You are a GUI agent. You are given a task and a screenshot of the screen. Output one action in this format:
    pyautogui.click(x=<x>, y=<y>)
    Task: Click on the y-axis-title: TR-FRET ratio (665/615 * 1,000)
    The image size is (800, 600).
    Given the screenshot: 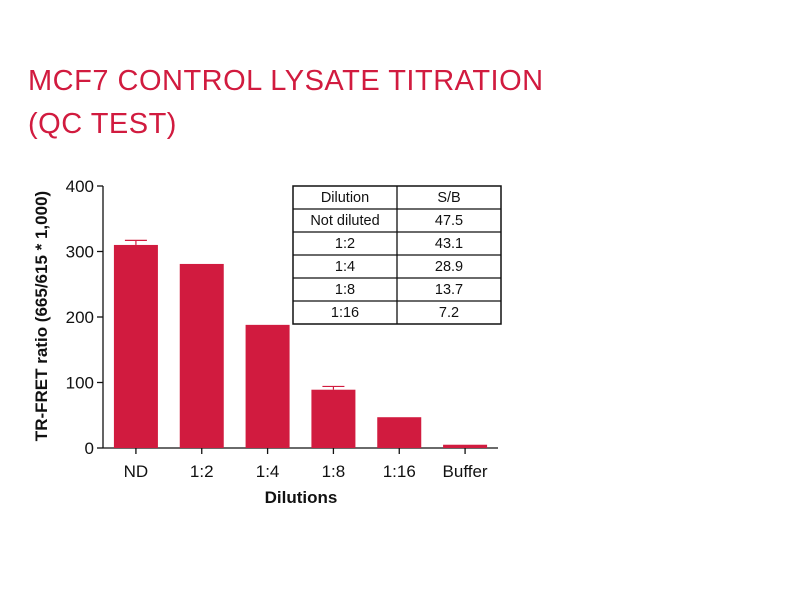 What is the action you would take?
    pyautogui.click(x=41, y=316)
    